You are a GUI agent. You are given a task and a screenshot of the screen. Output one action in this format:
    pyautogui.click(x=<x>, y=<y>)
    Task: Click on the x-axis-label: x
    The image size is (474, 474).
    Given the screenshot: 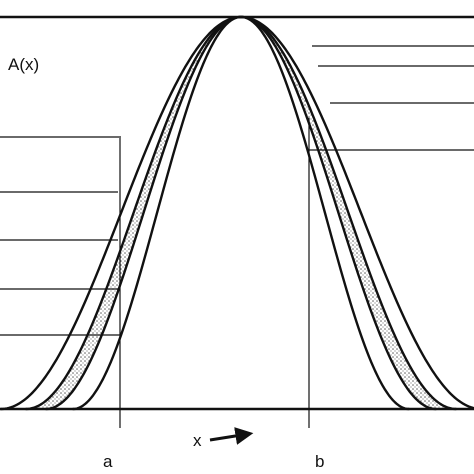 What is the action you would take?
    pyautogui.click(x=197, y=440)
    